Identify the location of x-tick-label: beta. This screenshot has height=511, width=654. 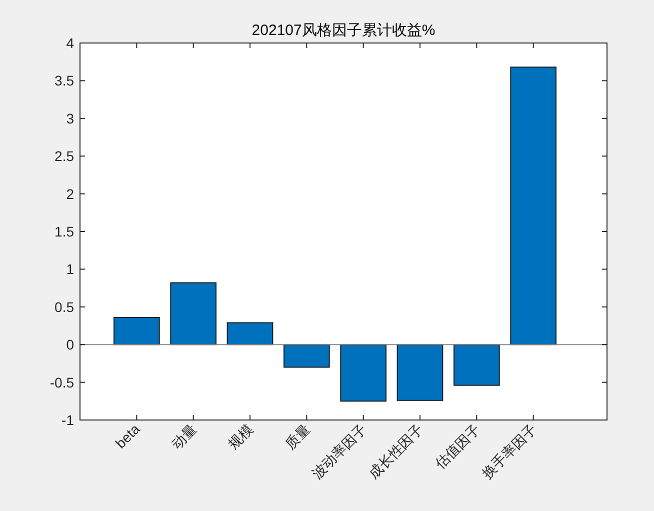
(127, 436).